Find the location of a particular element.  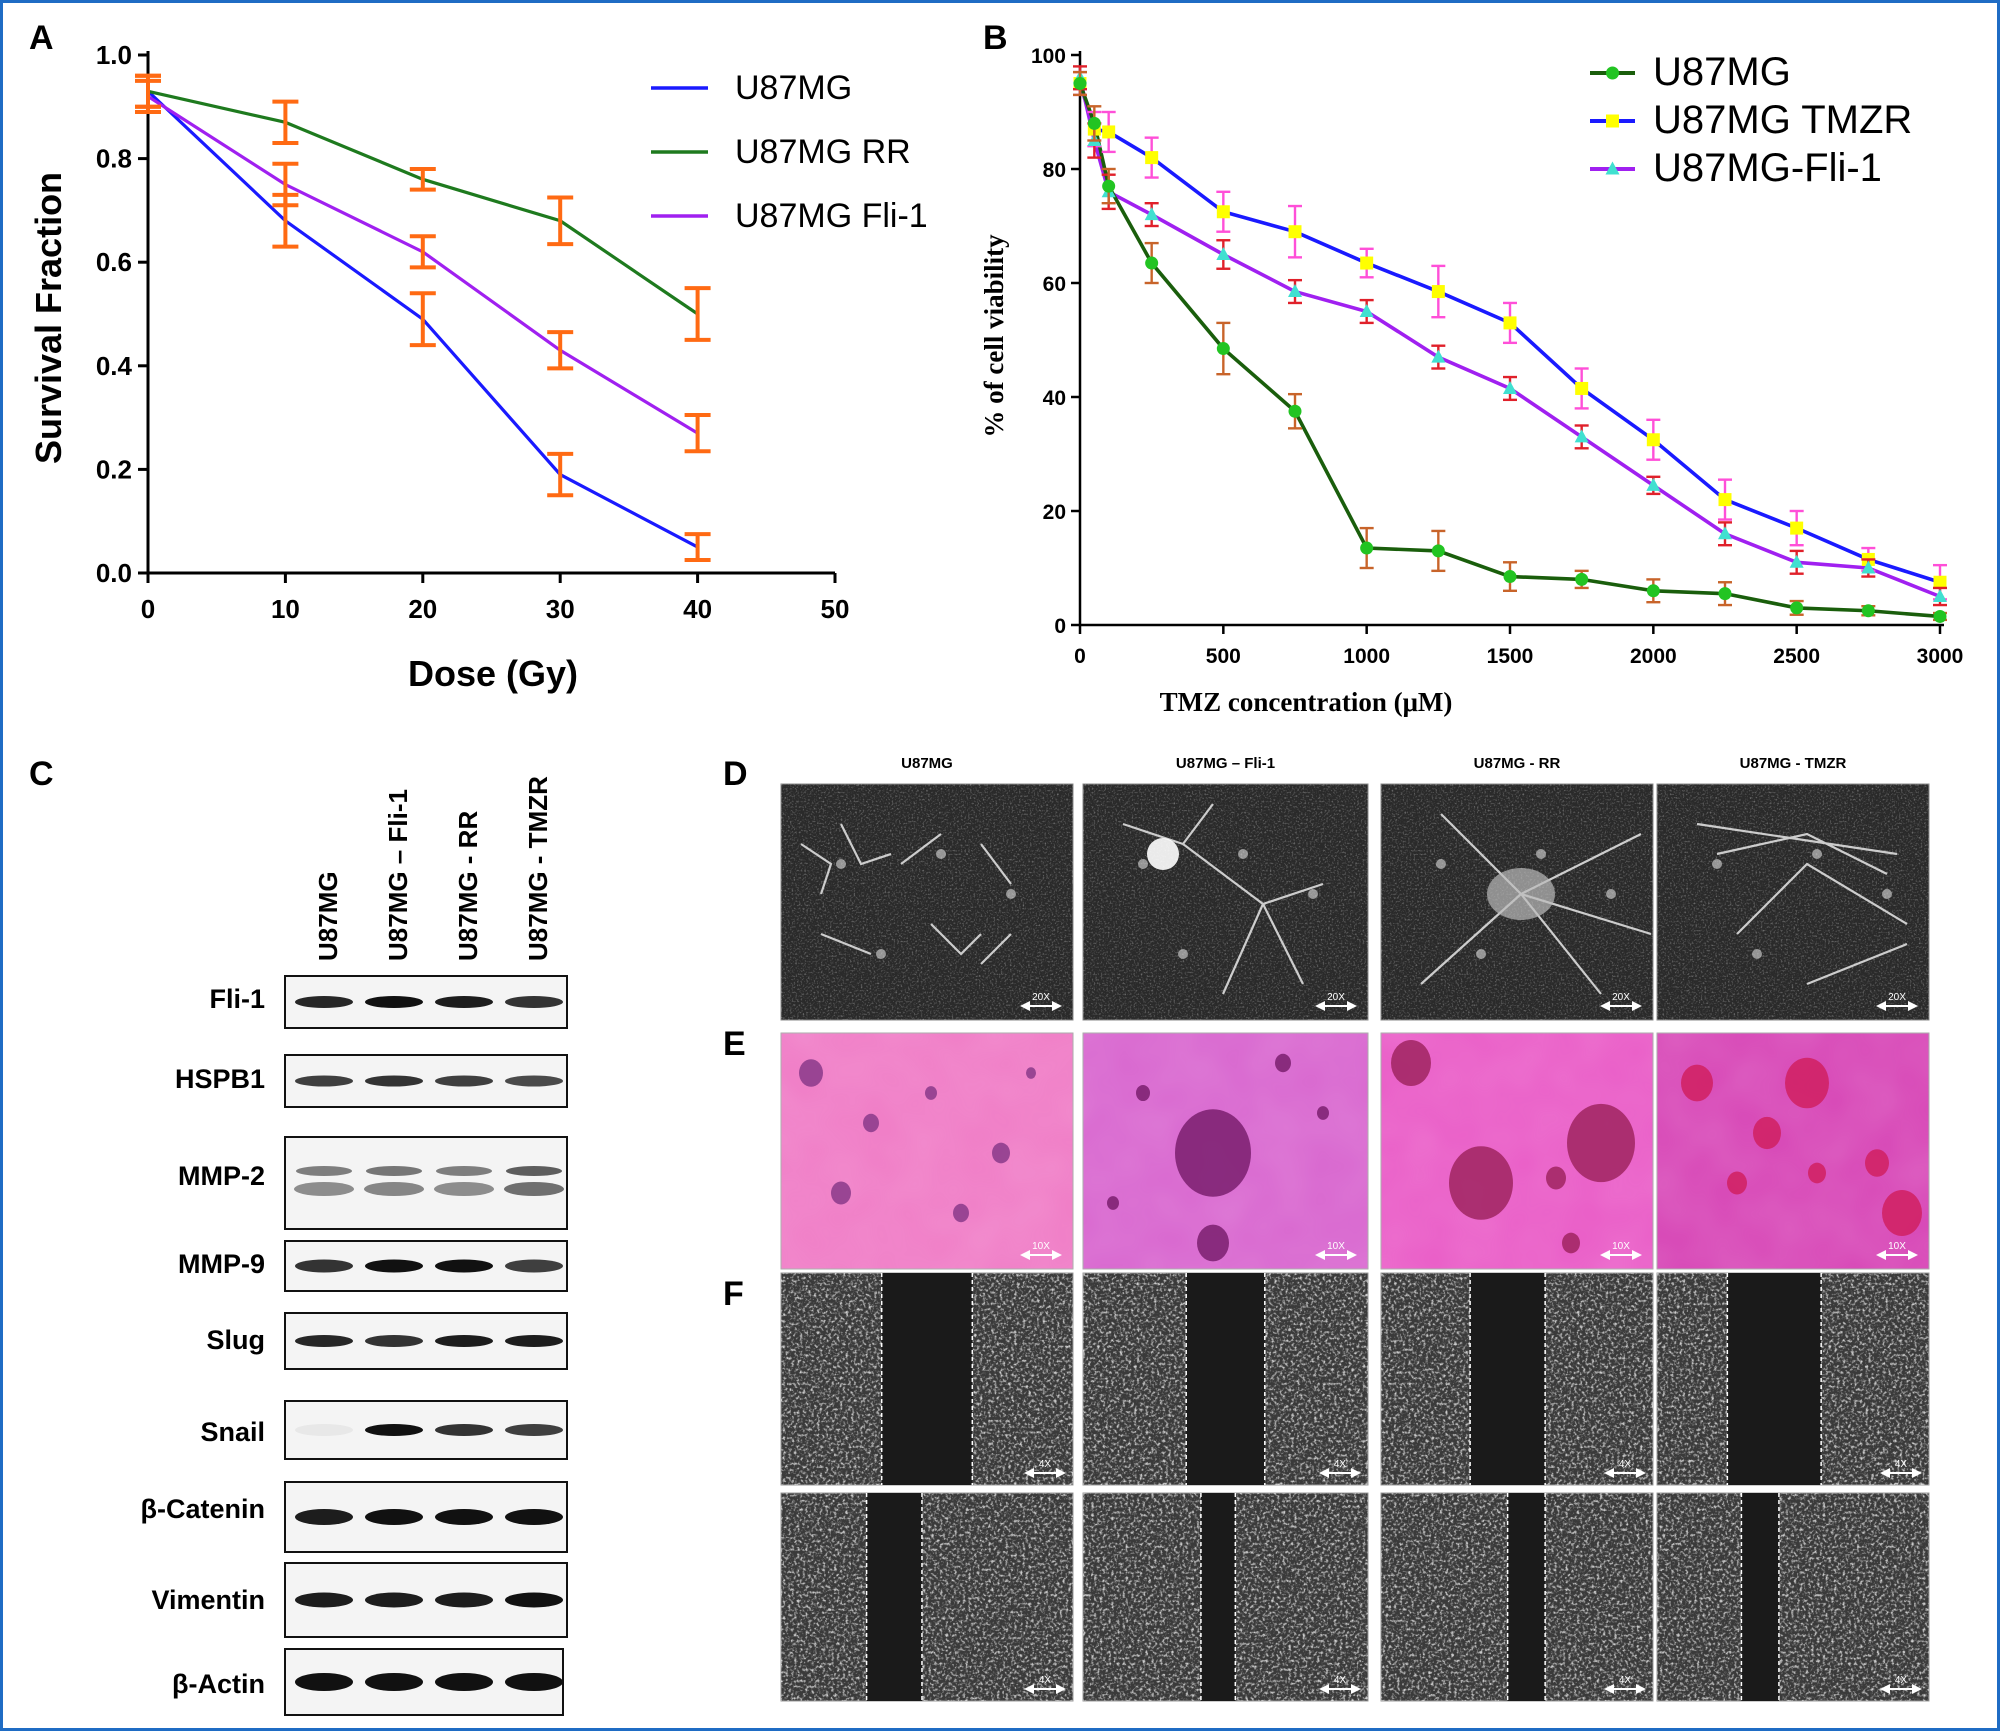

panel-b-x-tick-label: 1000 is located at coordinates (1366, 656).